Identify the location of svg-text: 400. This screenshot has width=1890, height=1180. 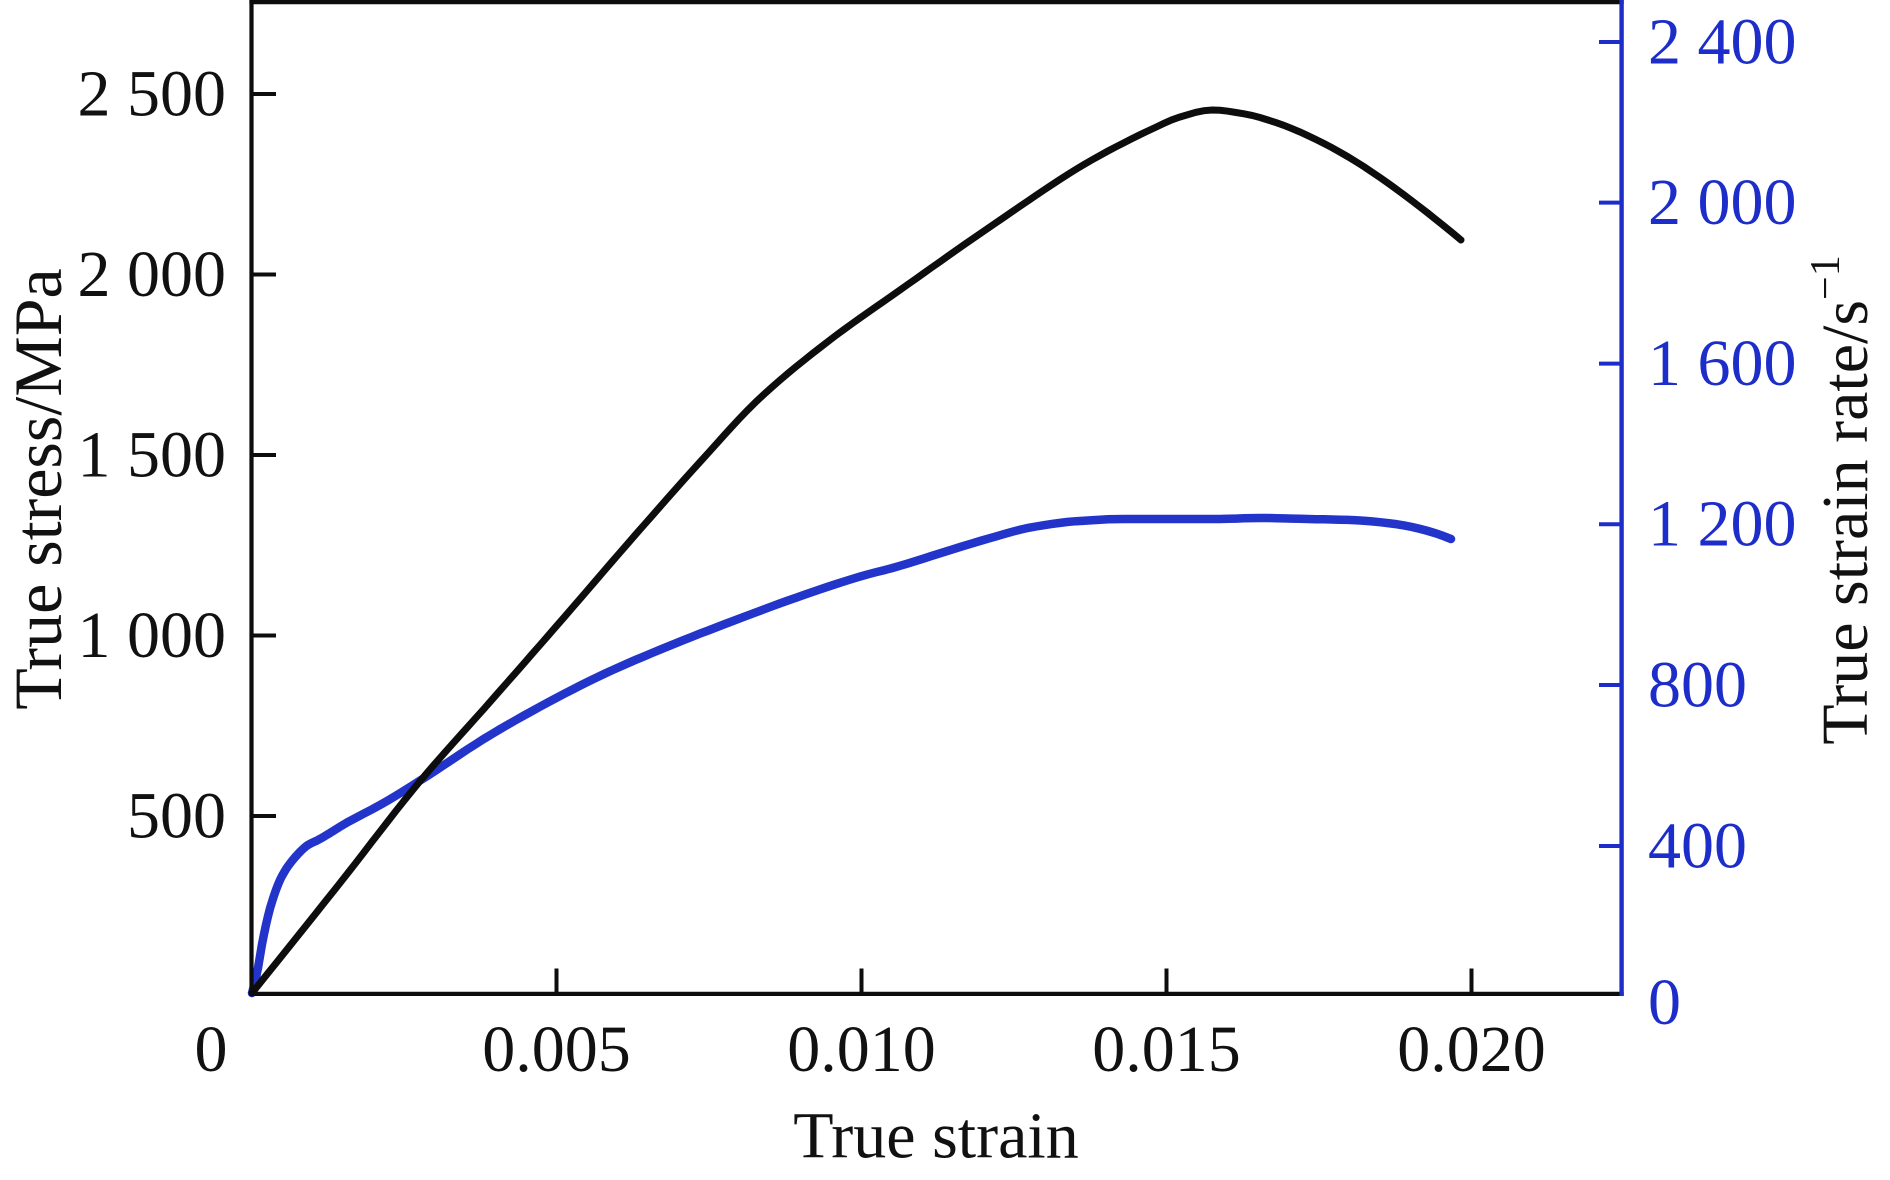
(1697, 846).